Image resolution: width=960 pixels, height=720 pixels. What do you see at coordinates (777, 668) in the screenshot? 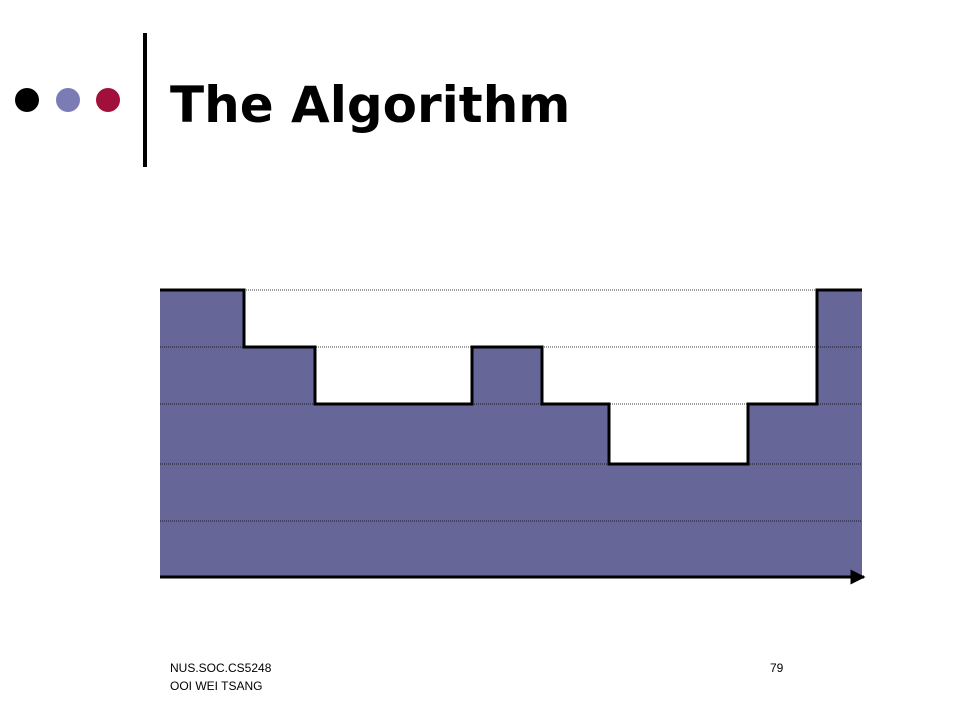
I see `page-number: 79` at bounding box center [777, 668].